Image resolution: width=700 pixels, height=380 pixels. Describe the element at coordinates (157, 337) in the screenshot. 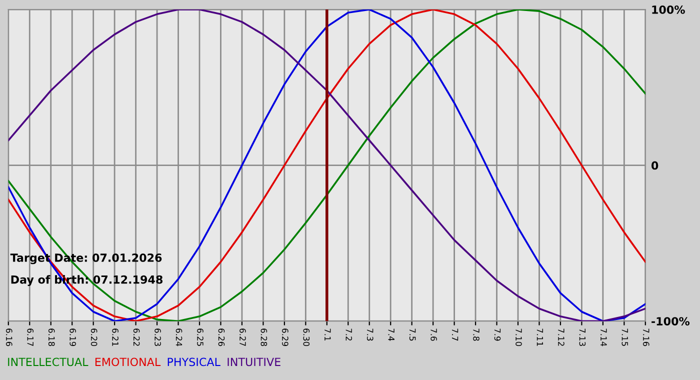

I see `x-tick-label: 6.23` at that location.